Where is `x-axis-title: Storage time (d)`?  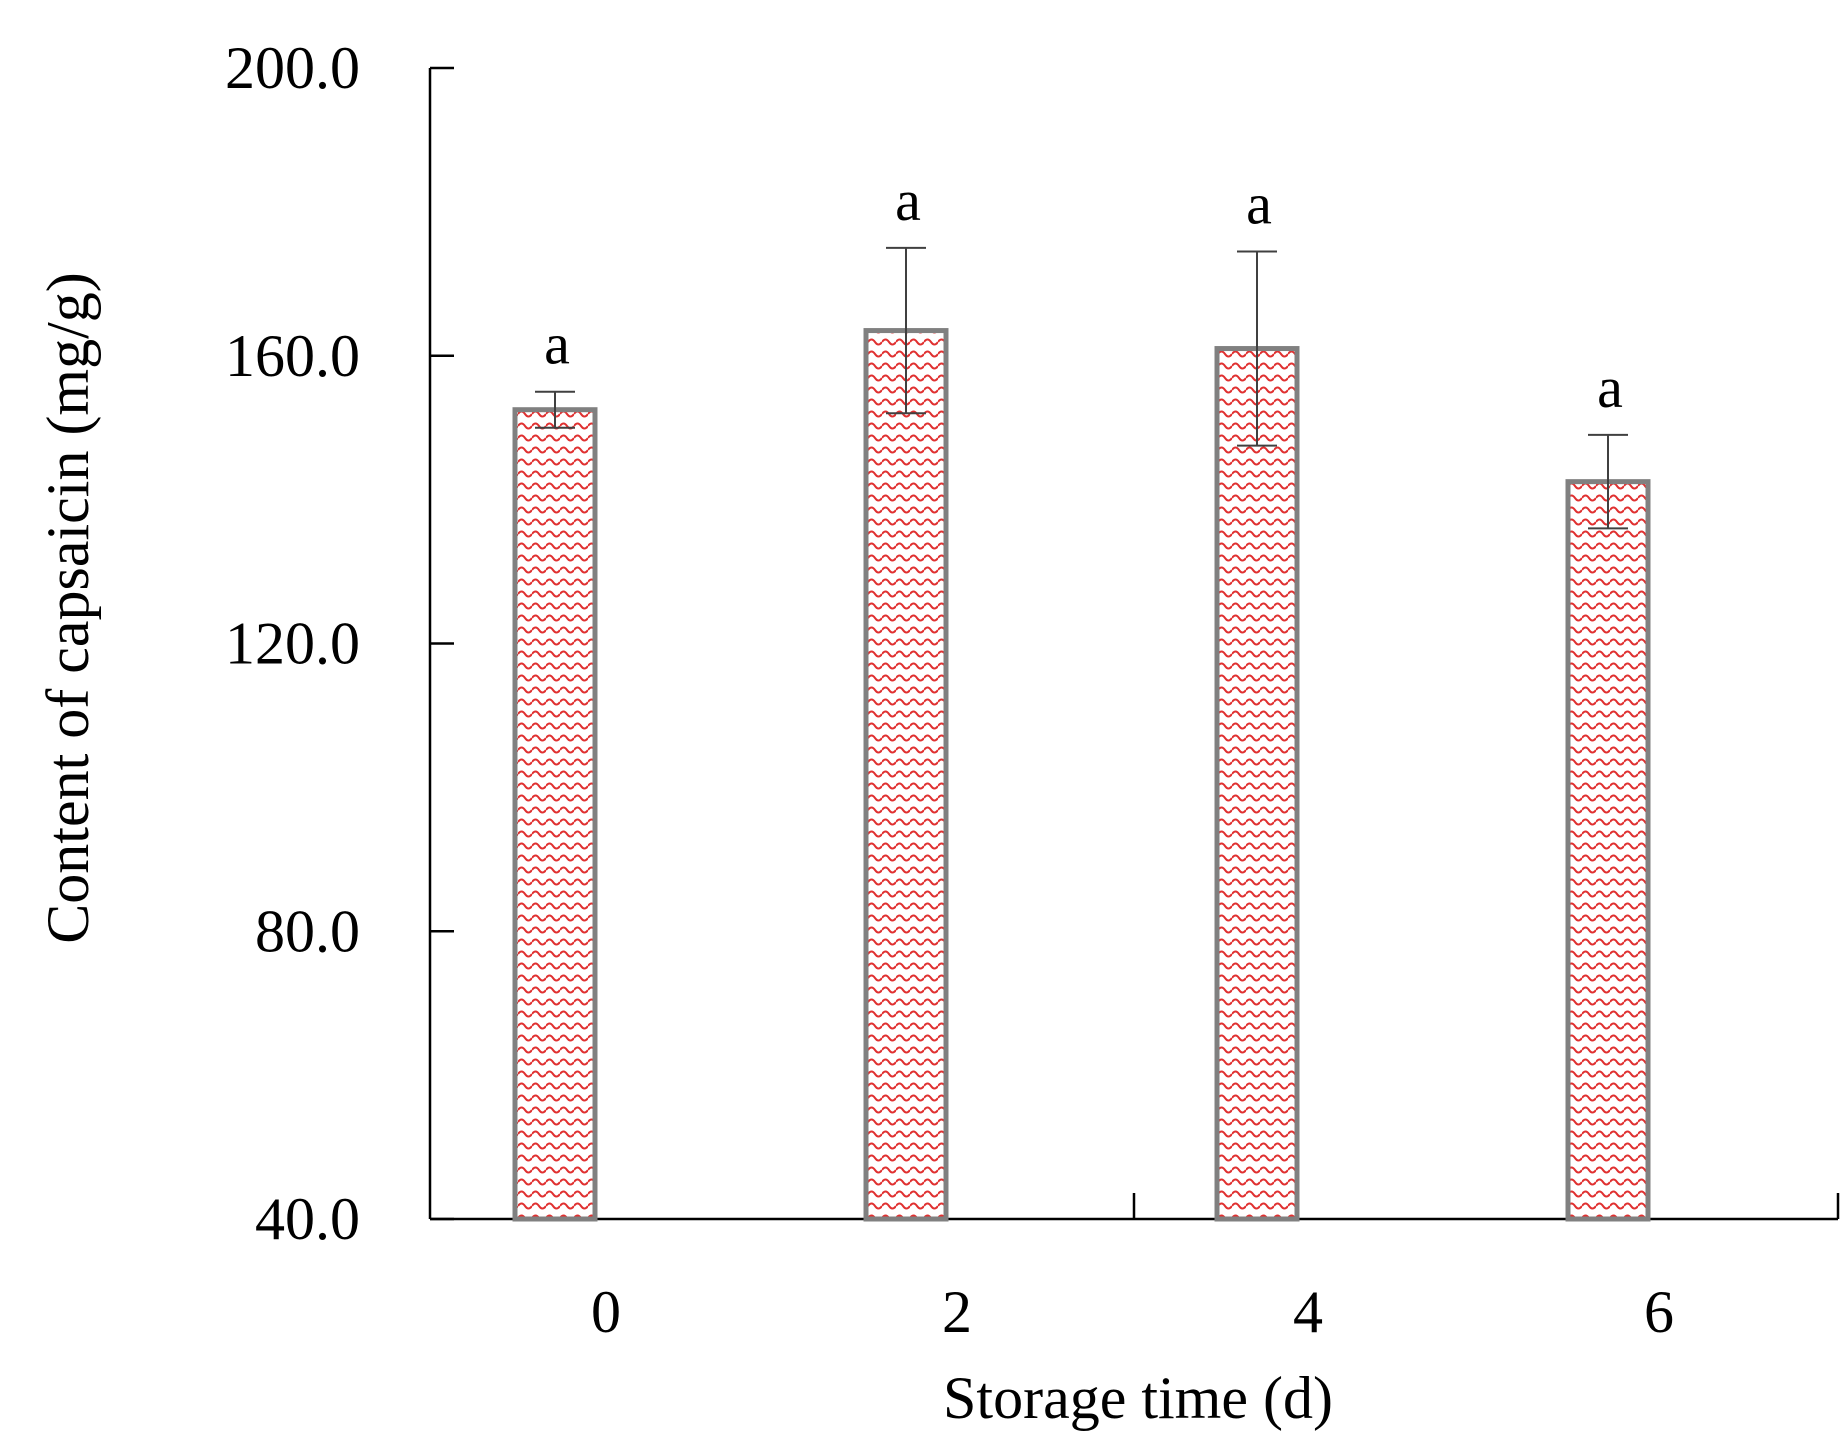 x-axis-title: Storage time (d) is located at coordinates (1138, 1398).